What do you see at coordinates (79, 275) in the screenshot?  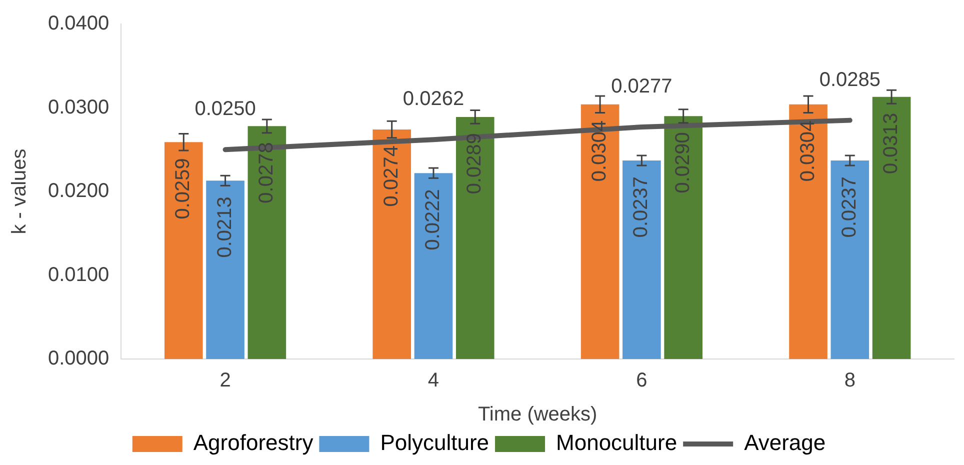 I see `y-tick-label: 0.0100` at bounding box center [79, 275].